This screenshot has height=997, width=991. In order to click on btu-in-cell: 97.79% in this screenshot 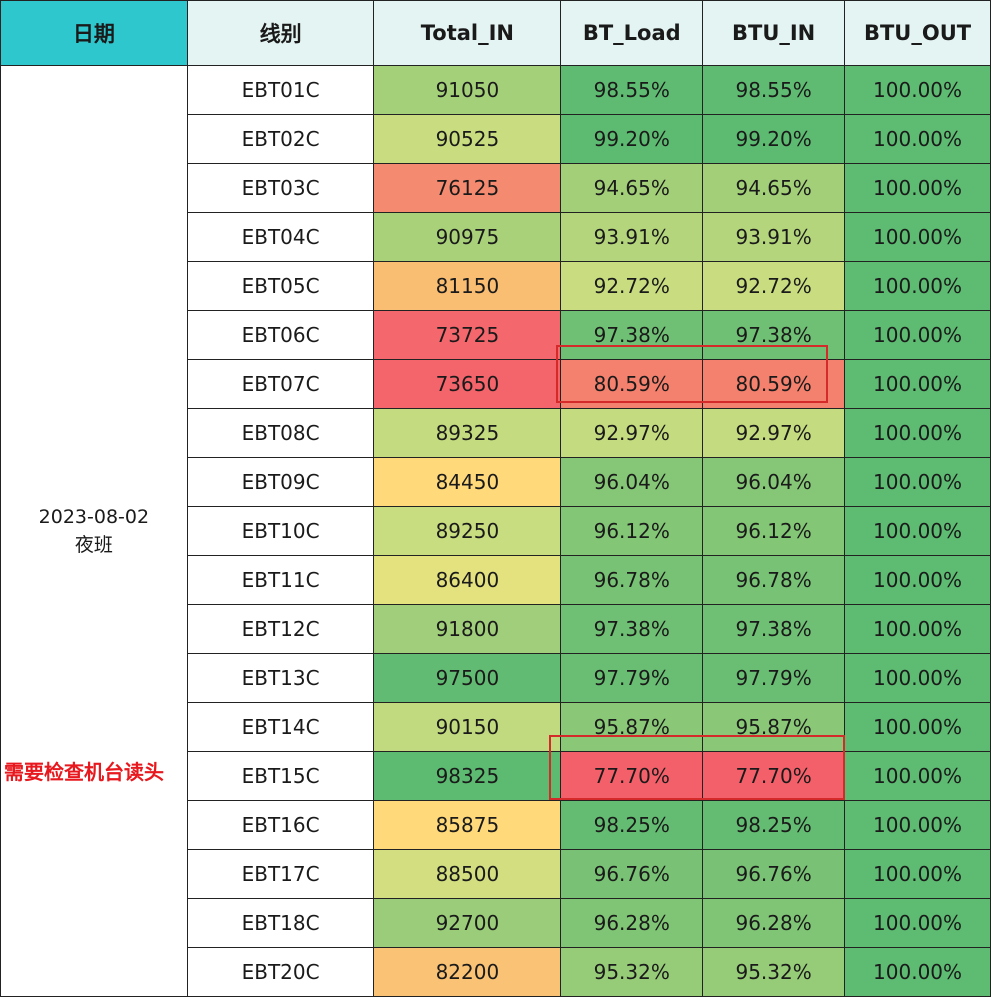, I will do `click(774, 678)`.